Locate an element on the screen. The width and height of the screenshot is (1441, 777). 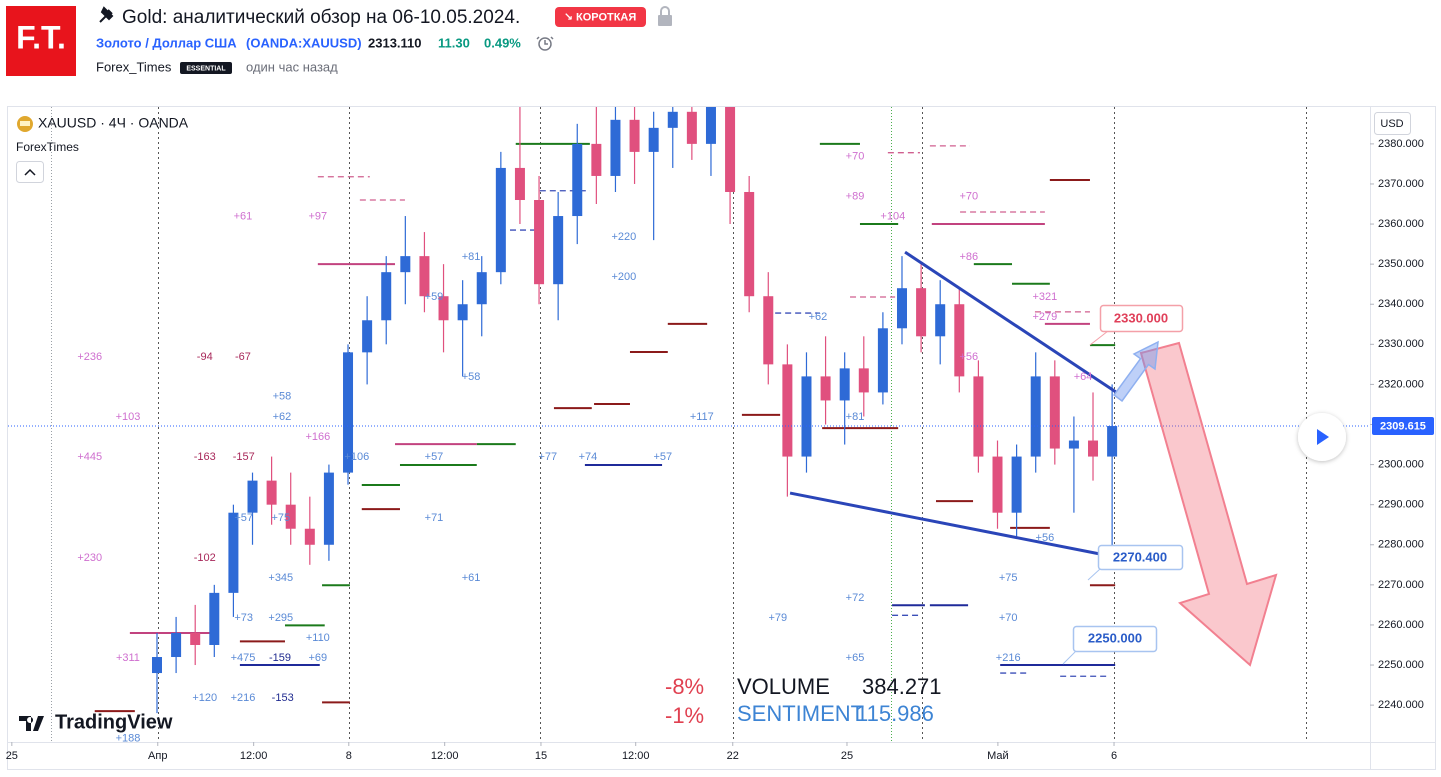
logo-box is located at coordinates (41, 41).